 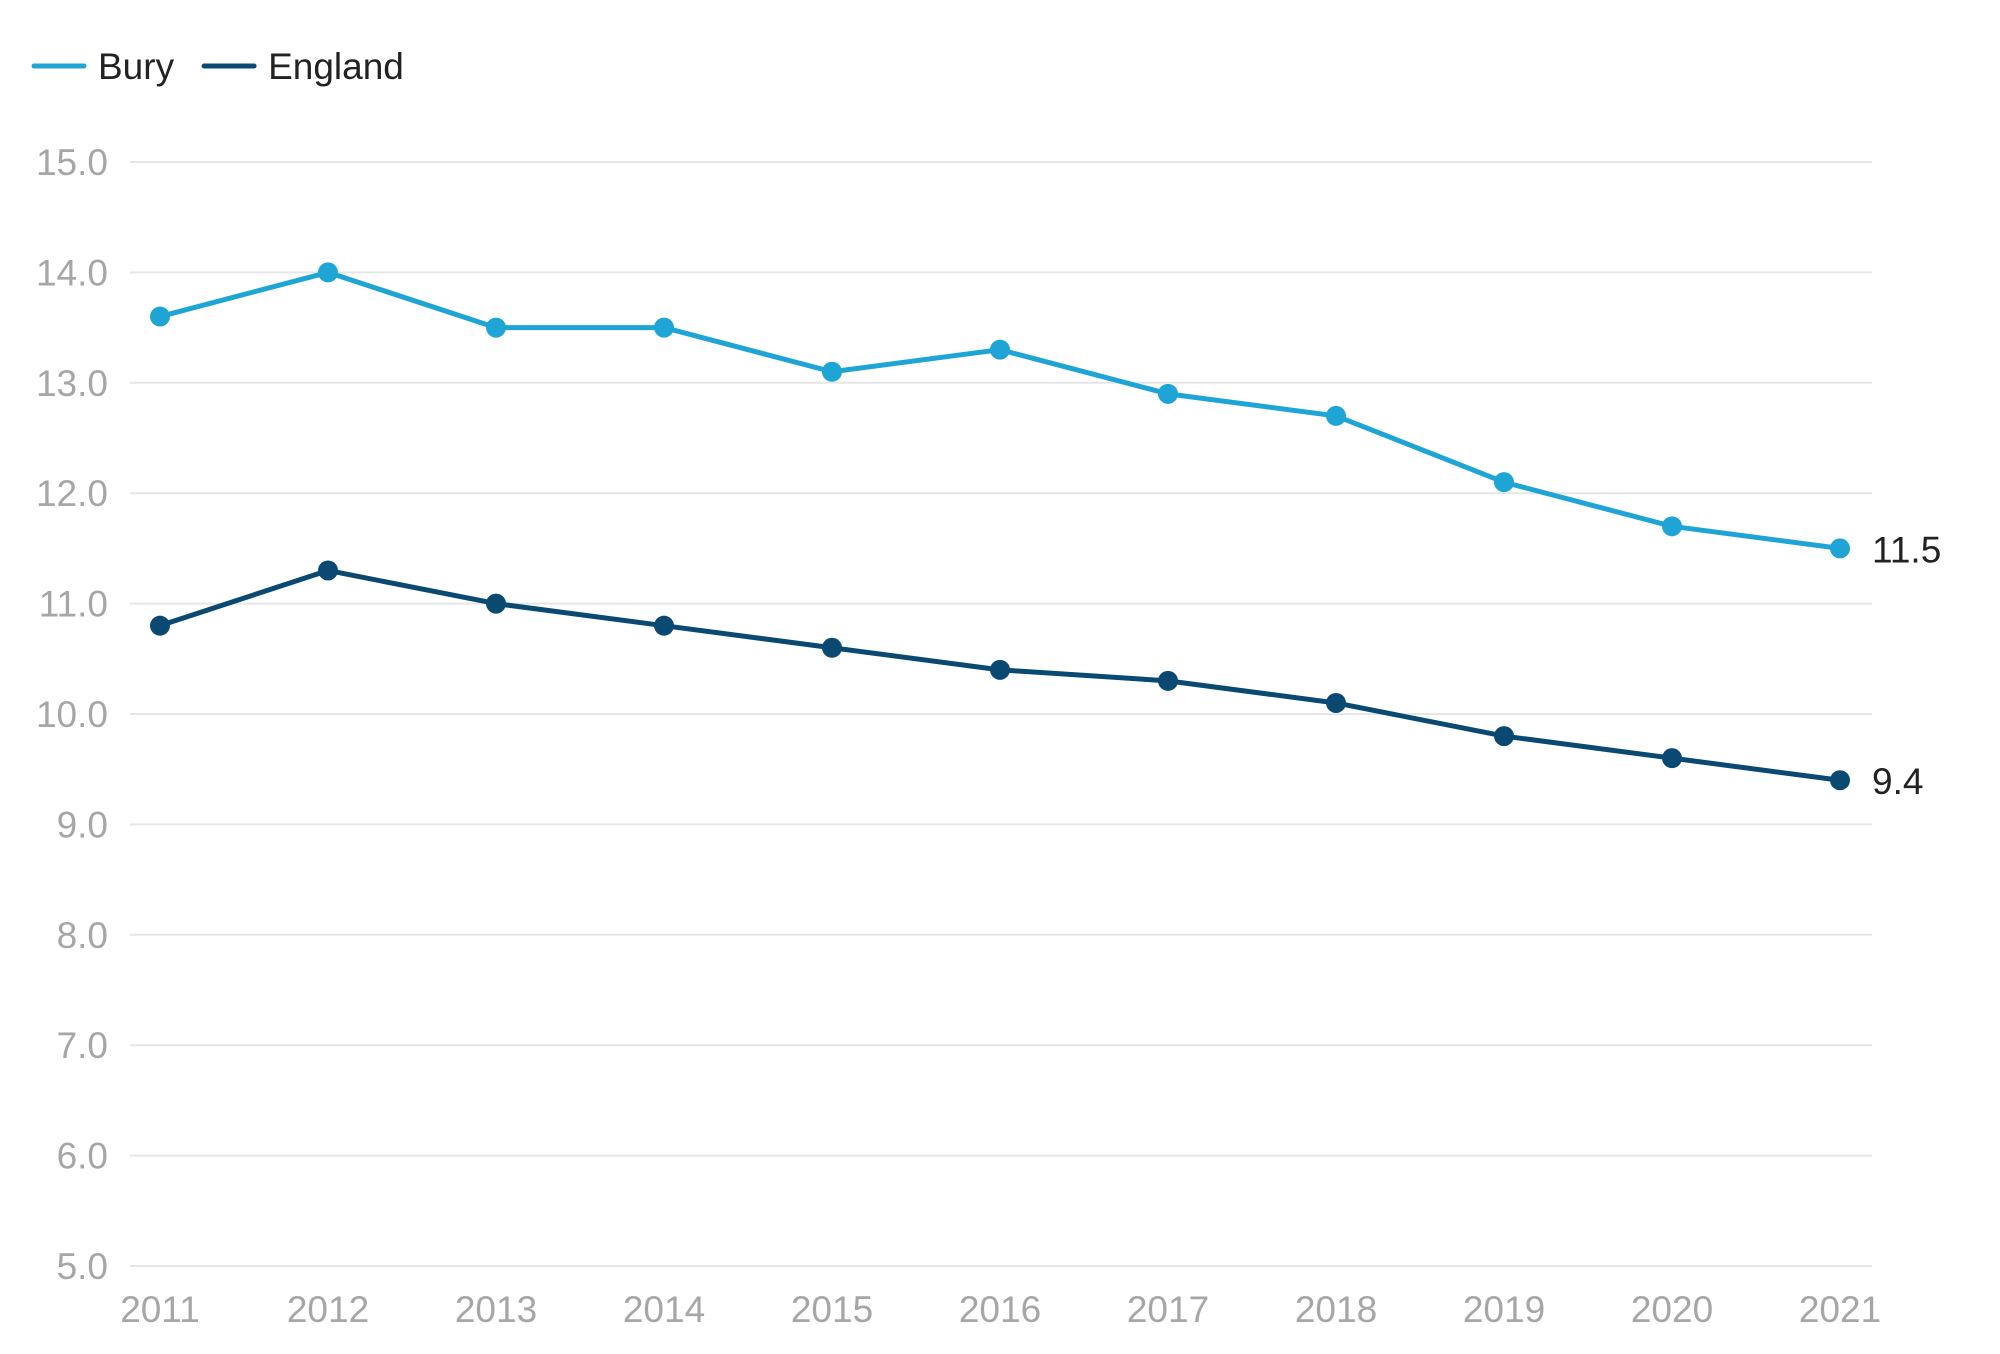 I want to click on y-tick-label: 5.0, so click(x=82, y=1266).